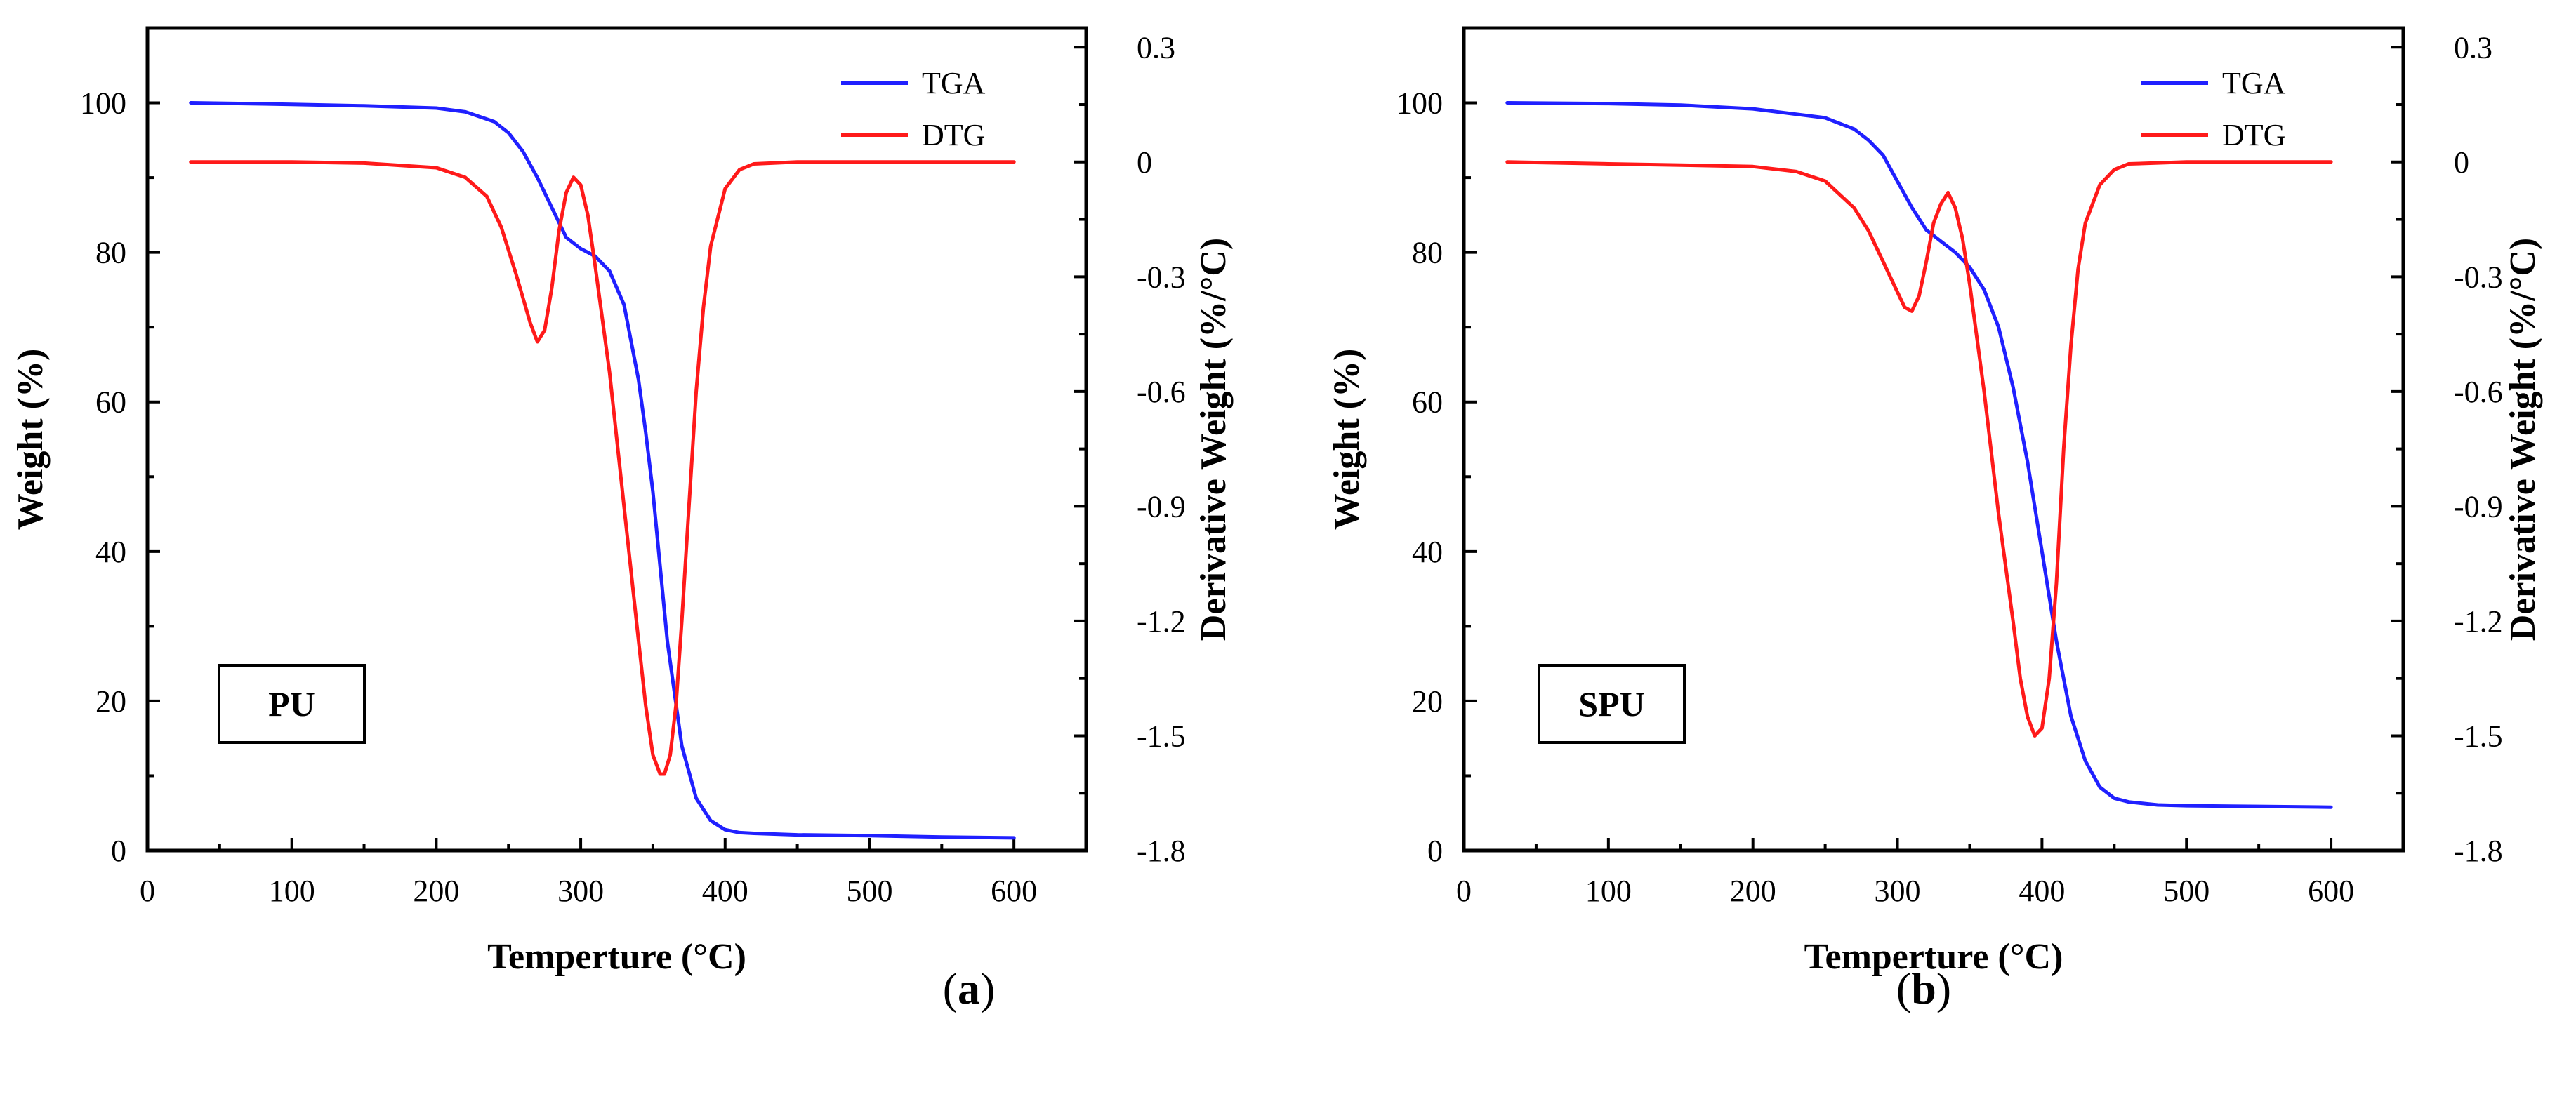 Image resolution: width=2576 pixels, height=1099 pixels. What do you see at coordinates (1923, 988) in the screenshot?
I see `panel-label: (b)` at bounding box center [1923, 988].